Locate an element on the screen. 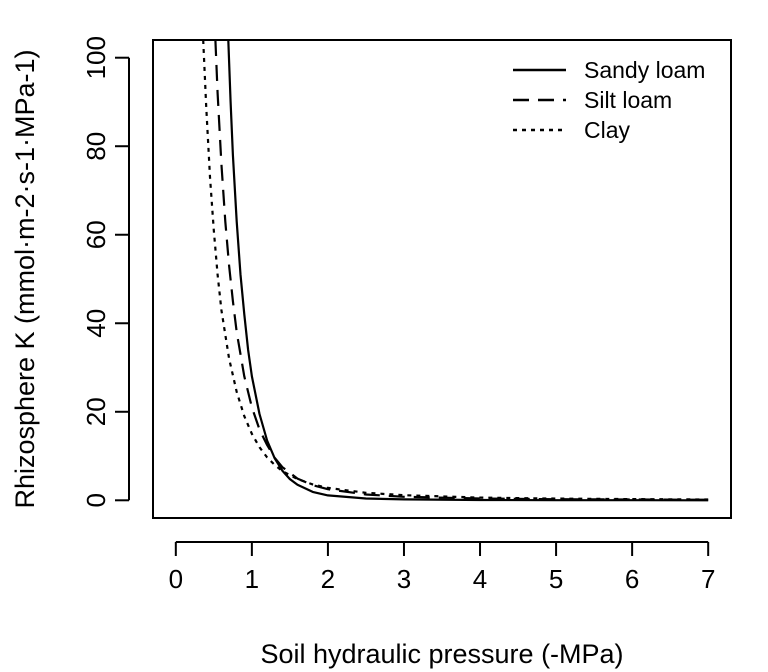  x-tick-label: 5 is located at coordinates (556, 579).